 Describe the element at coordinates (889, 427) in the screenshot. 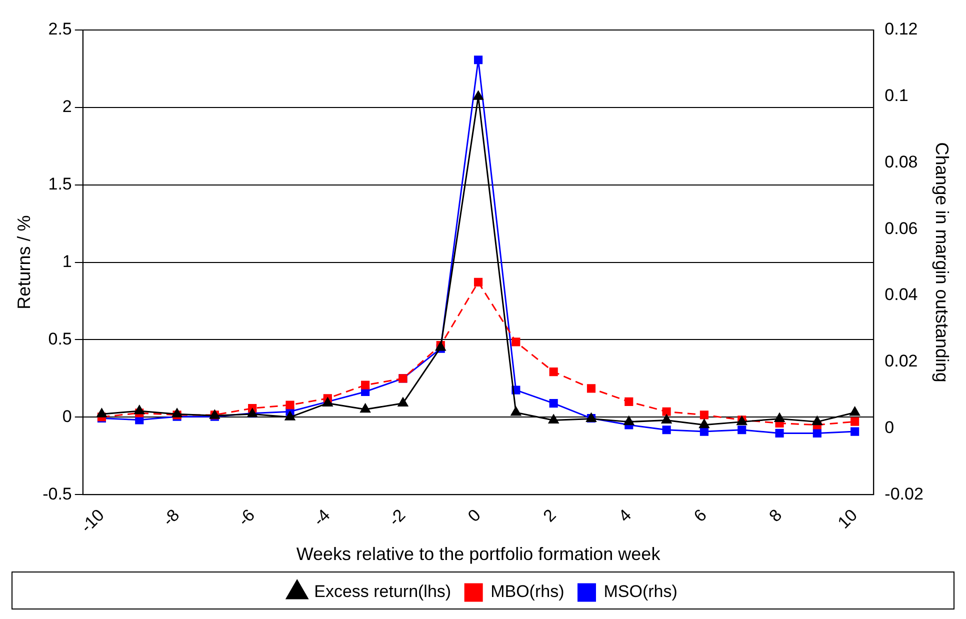

I see `y2-tick-label: 0` at that location.